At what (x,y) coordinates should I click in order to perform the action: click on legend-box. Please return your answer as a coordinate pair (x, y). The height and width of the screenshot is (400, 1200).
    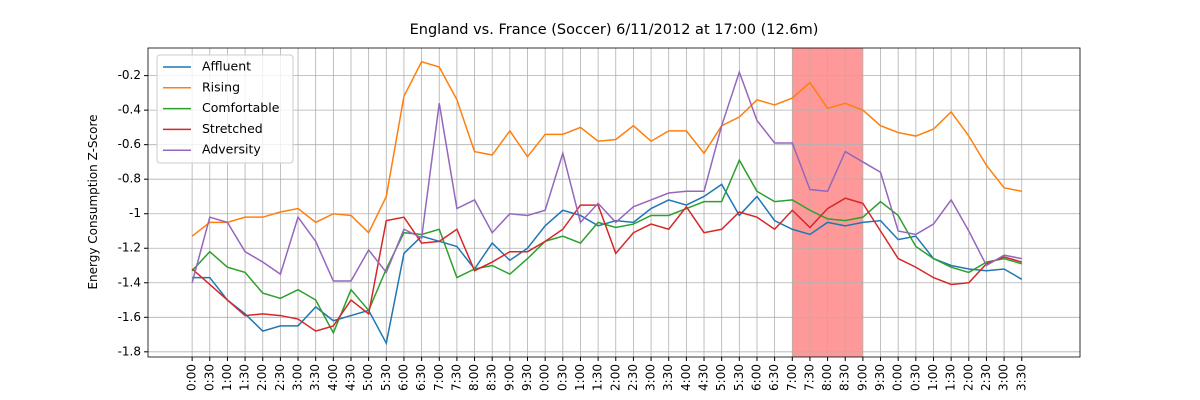
    Looking at the image, I should click on (225, 109).